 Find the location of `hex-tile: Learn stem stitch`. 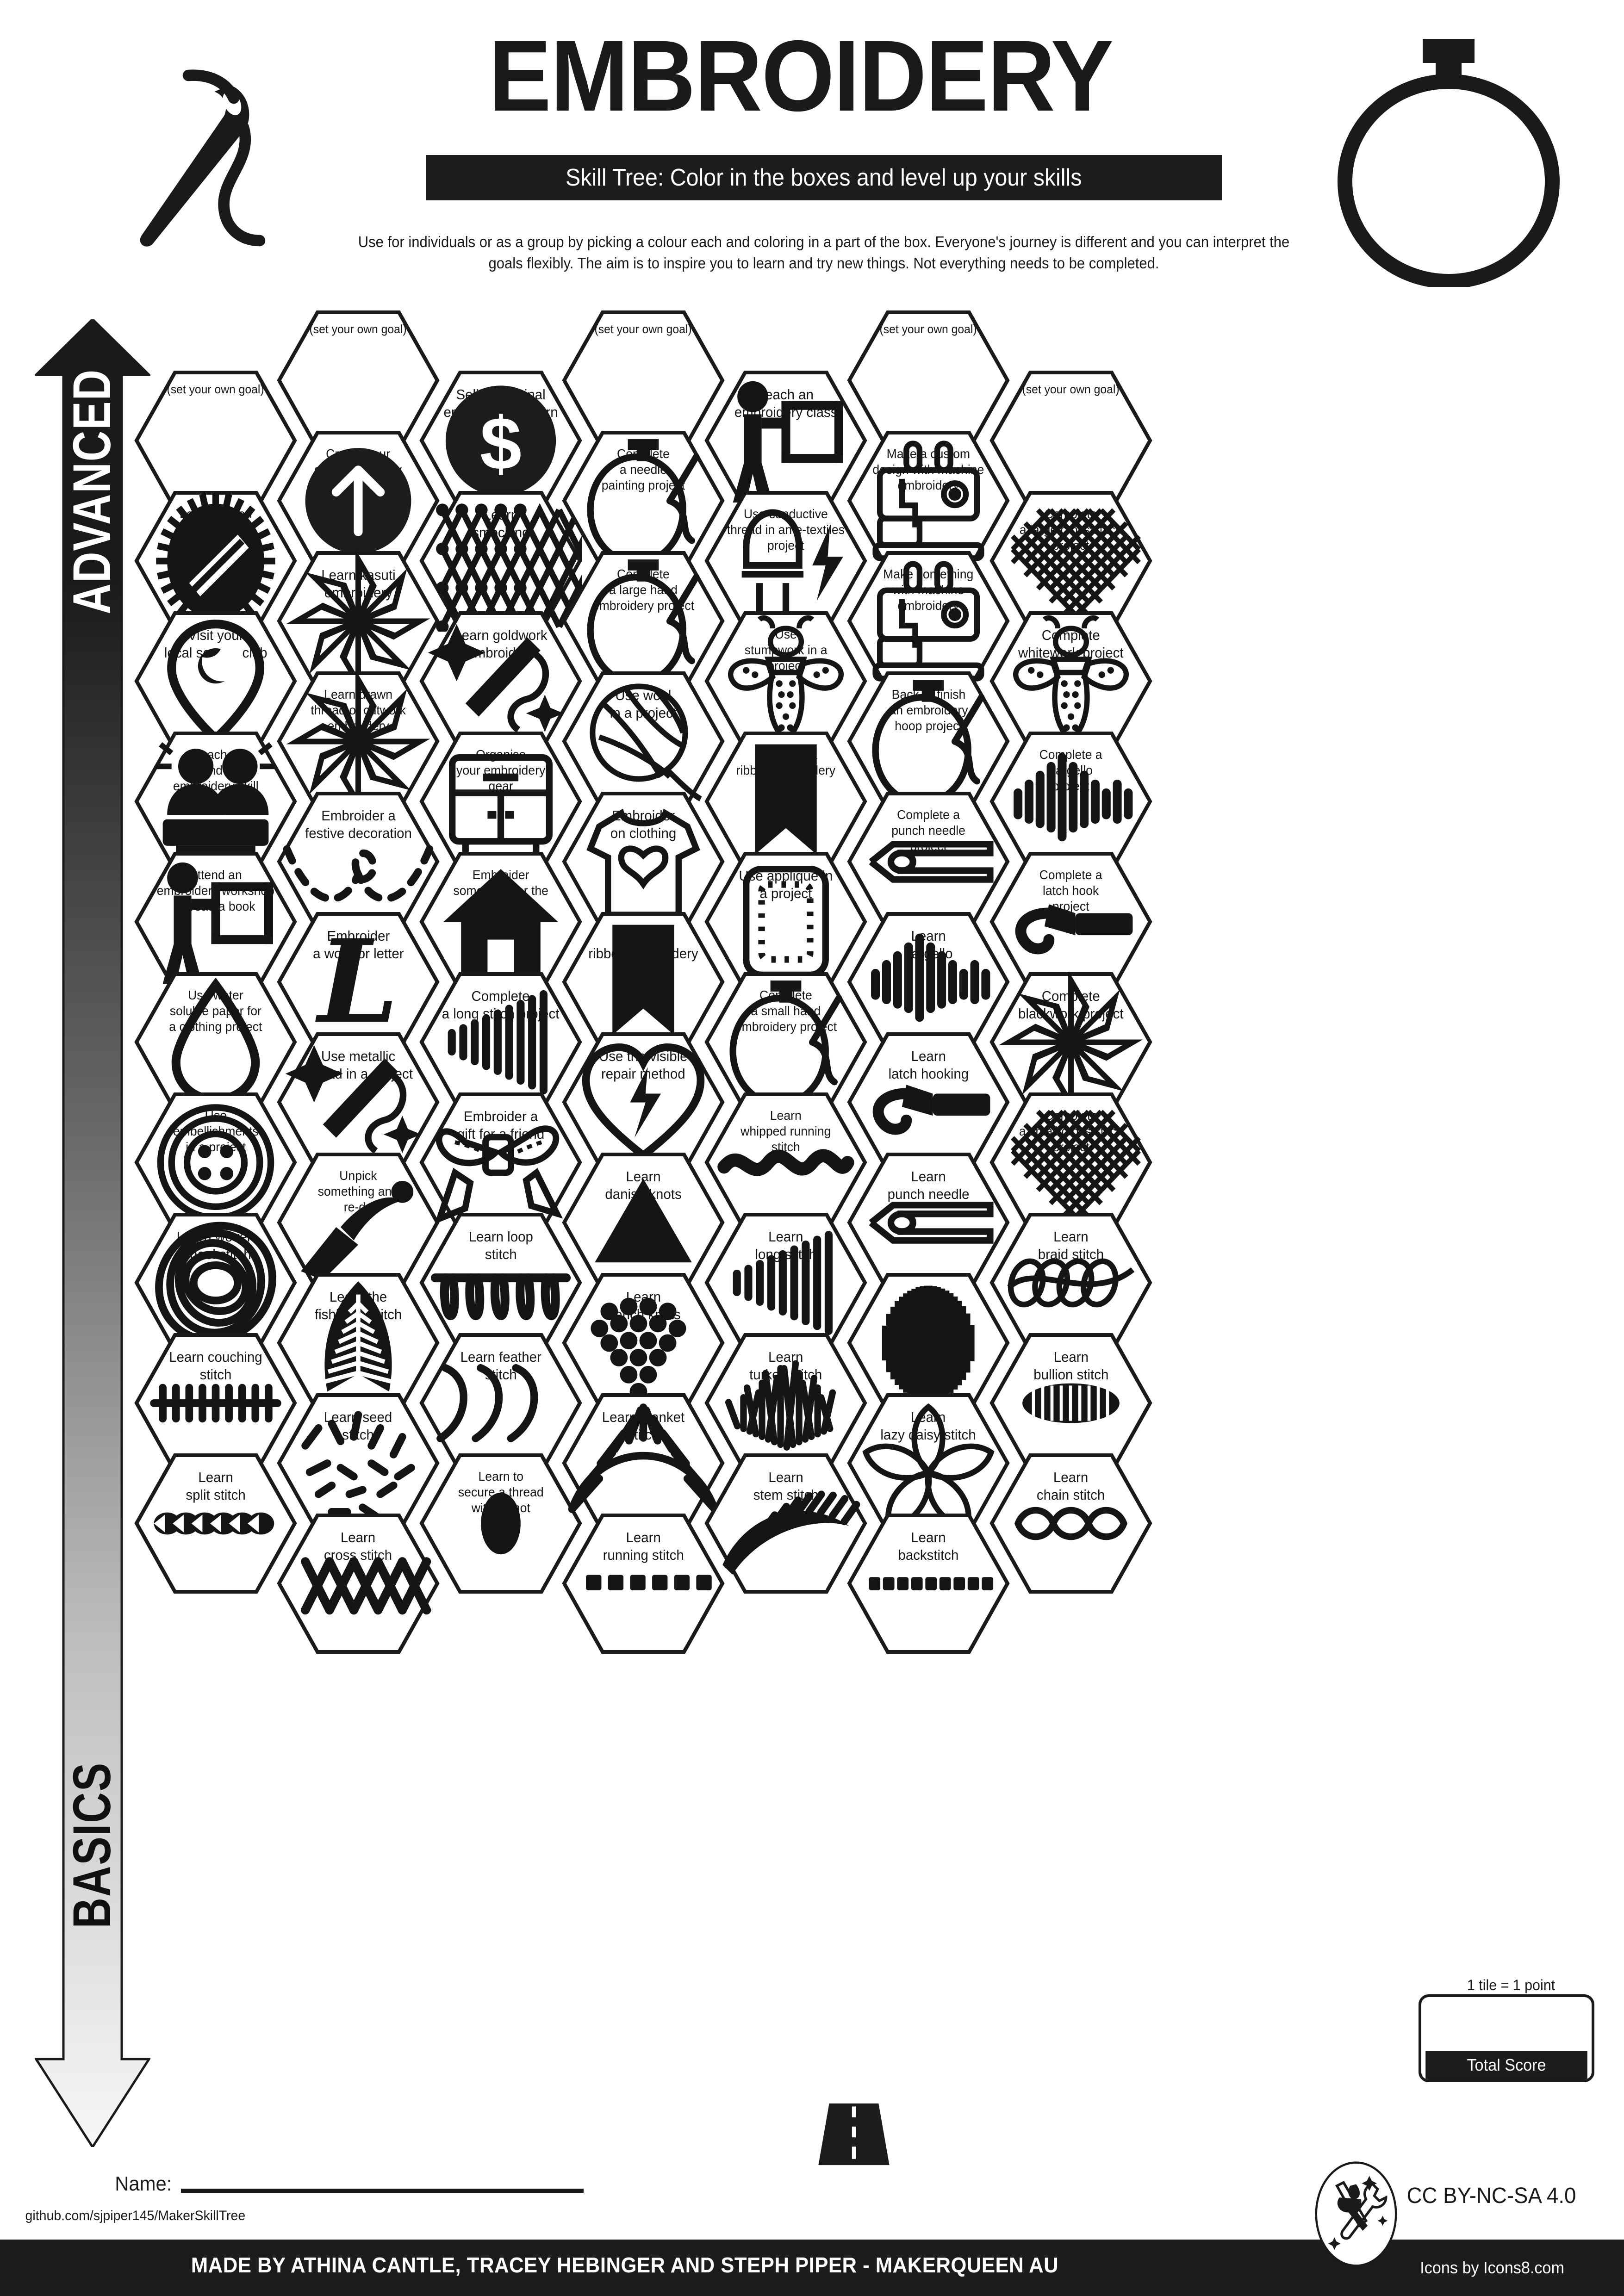

hex-tile: Learn stem stitch is located at coordinates (785, 1524).